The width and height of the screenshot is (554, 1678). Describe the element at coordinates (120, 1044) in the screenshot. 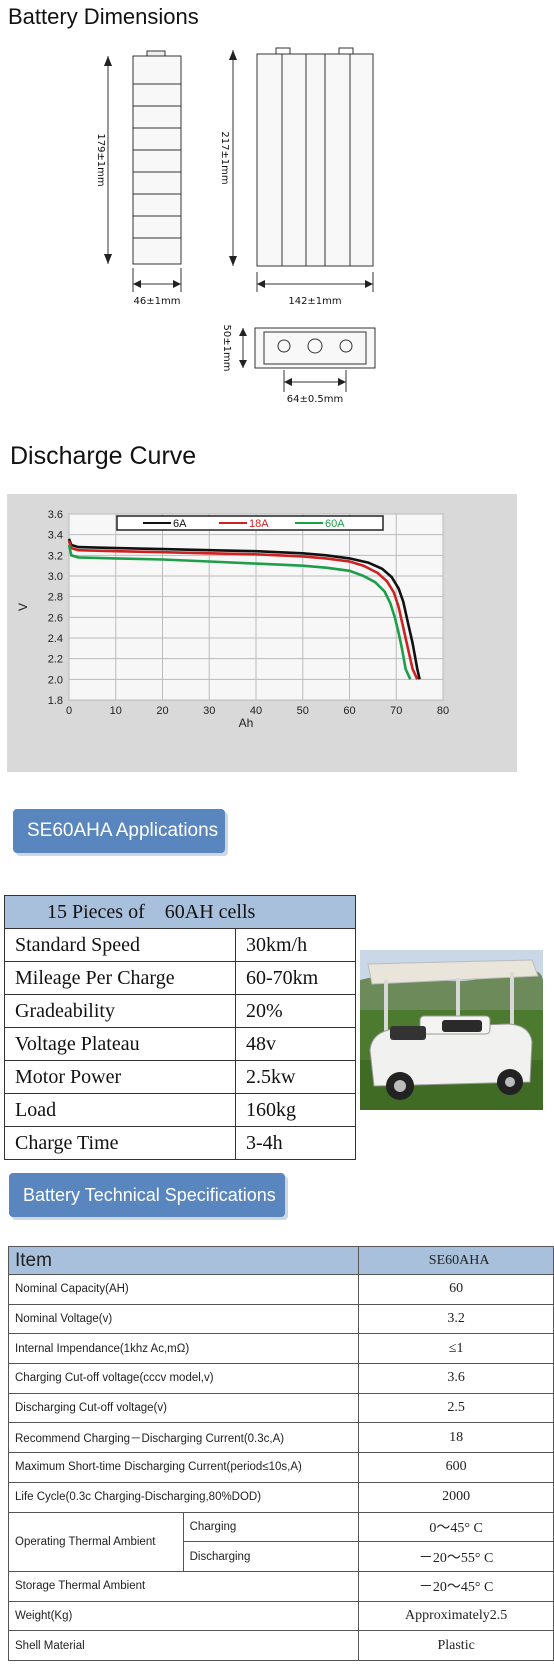

I see `application-spec-label: Voltage Plateau` at that location.